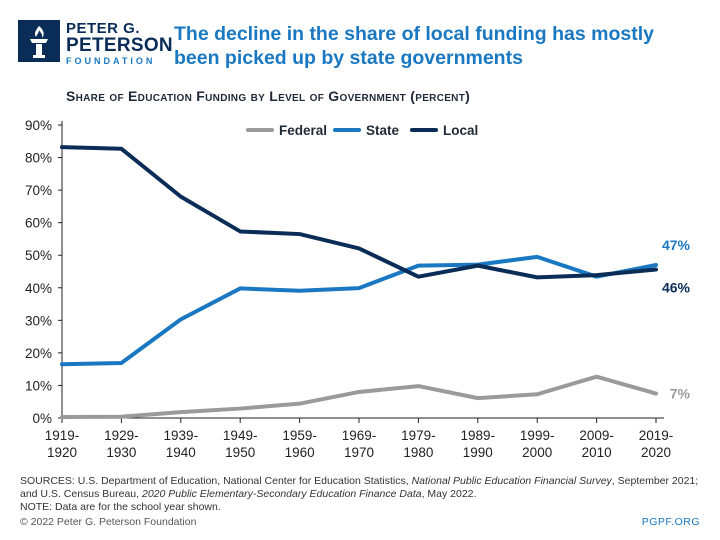 The image size is (720, 540). Describe the element at coordinates (103, 28) in the screenshot. I see `brand-line-1: PETER G.` at that location.